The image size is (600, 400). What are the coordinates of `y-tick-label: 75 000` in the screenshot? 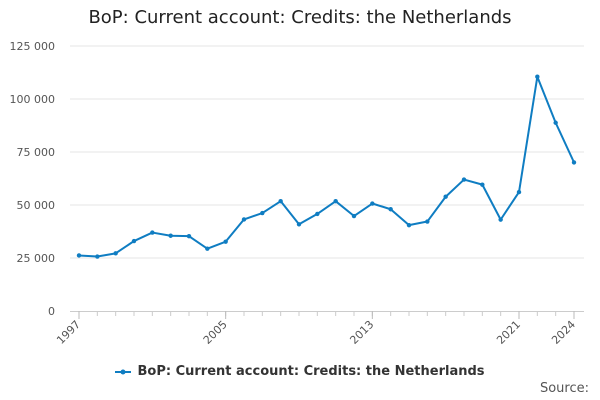 It's located at (36, 152).